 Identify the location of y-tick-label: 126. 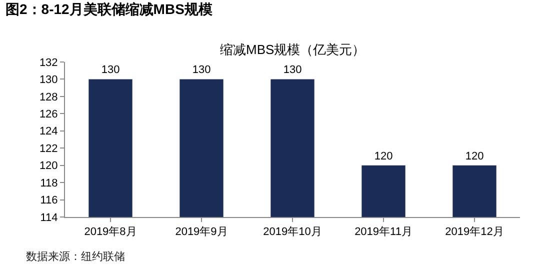
(48, 114).